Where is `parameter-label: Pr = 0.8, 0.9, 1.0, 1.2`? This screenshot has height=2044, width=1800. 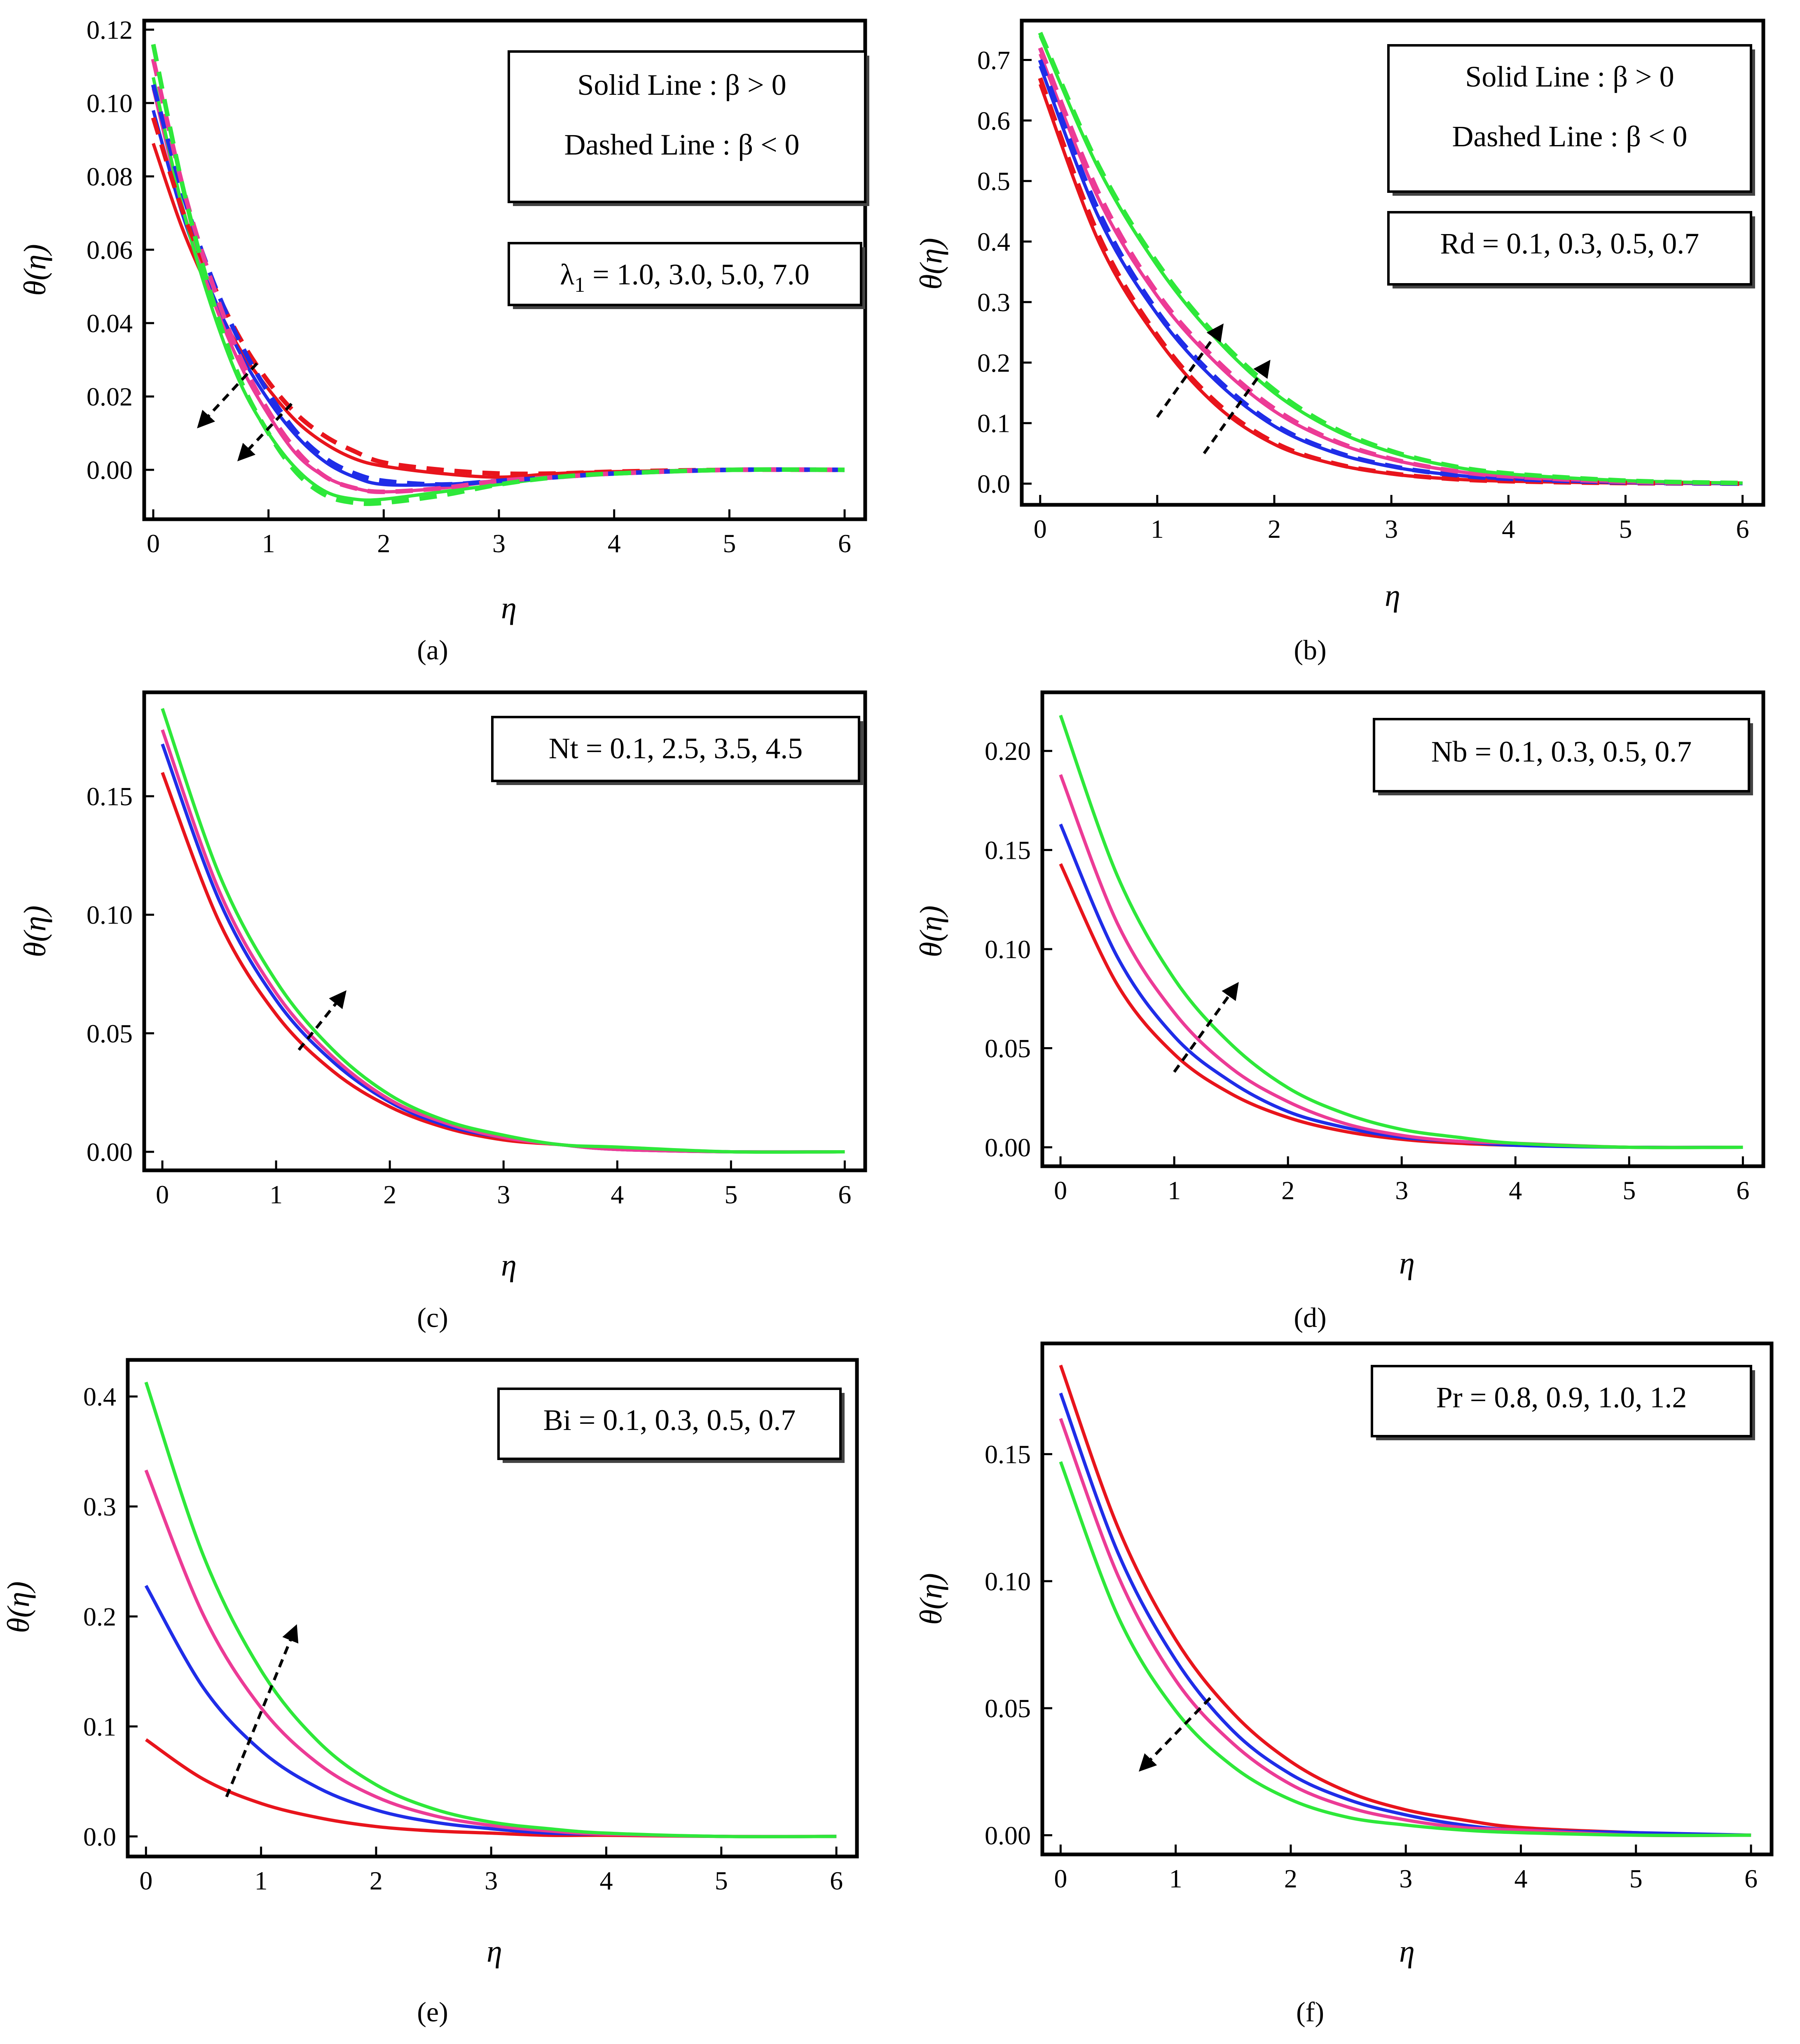
parameter-label: Pr = 0.8, 0.9, 1.0, 1.2 is located at coordinates (1561, 1397).